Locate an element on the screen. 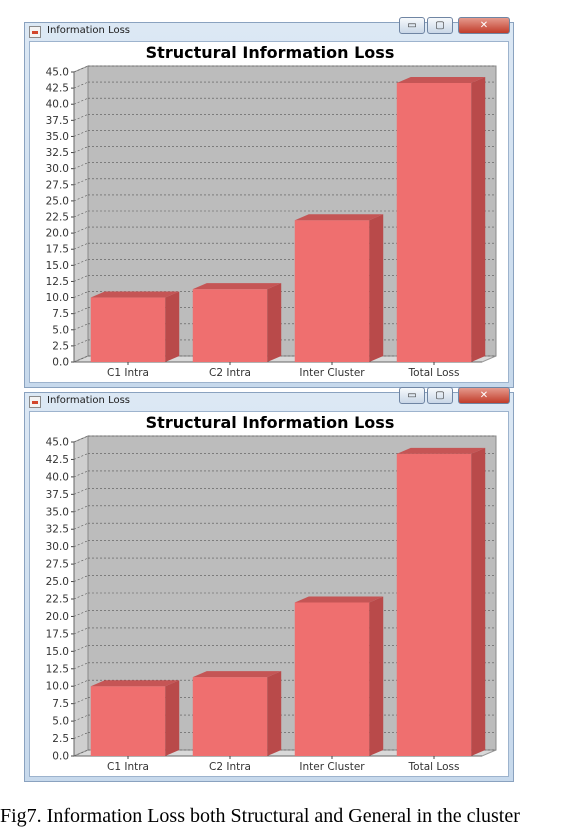 This screenshot has width=583, height=837. y-tick-label: 32.5 is located at coordinates (57, 530).